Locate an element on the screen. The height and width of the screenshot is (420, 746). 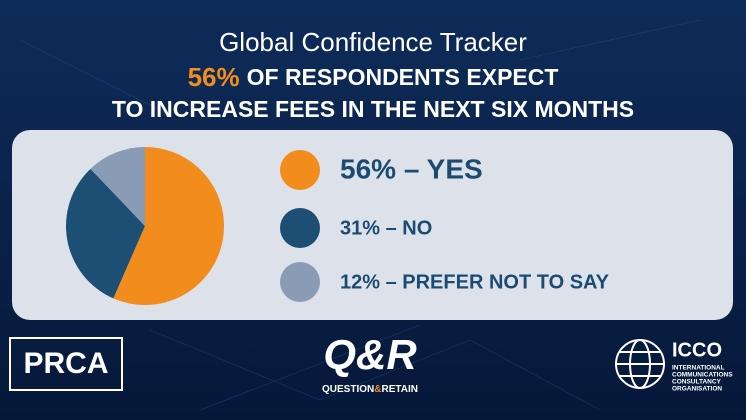
title: Global Confidence Tracker is located at coordinates (373, 42).